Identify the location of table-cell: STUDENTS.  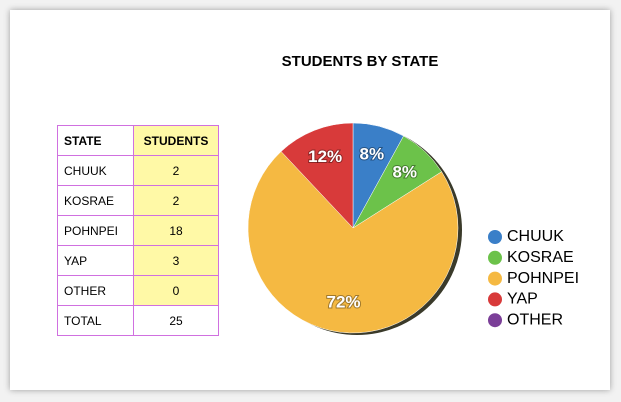
(176, 140).